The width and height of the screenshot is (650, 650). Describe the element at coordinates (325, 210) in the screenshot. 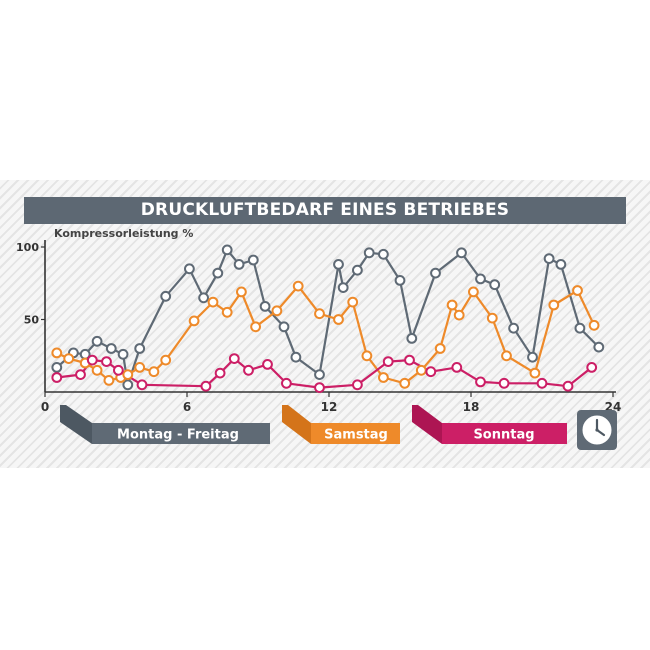

I see `chart-title: DRUCKLUFTBEDARF EINES BETRIEBES` at that location.